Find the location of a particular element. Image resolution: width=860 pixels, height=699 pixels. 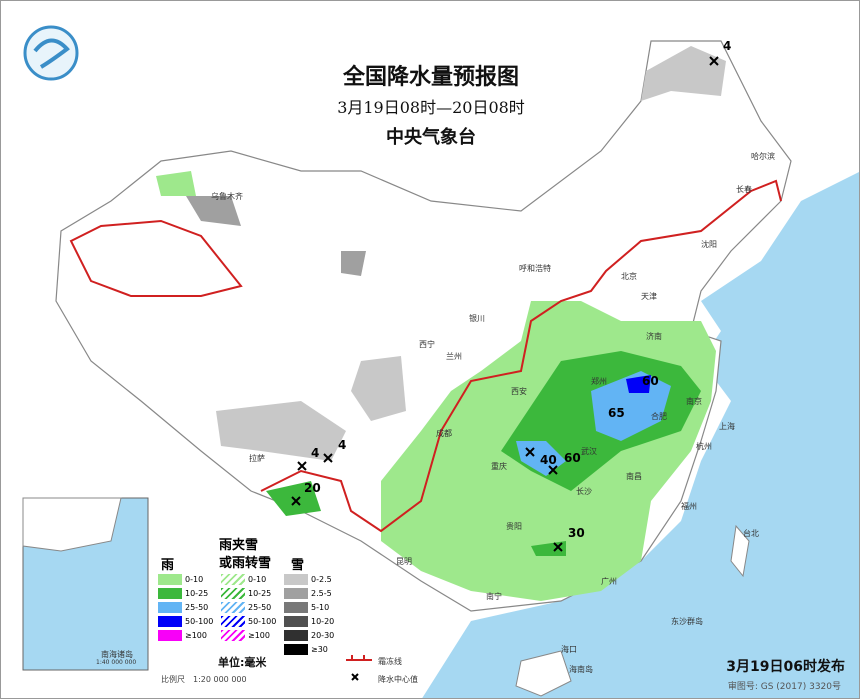

taiwan is located at coordinates (740, 551).